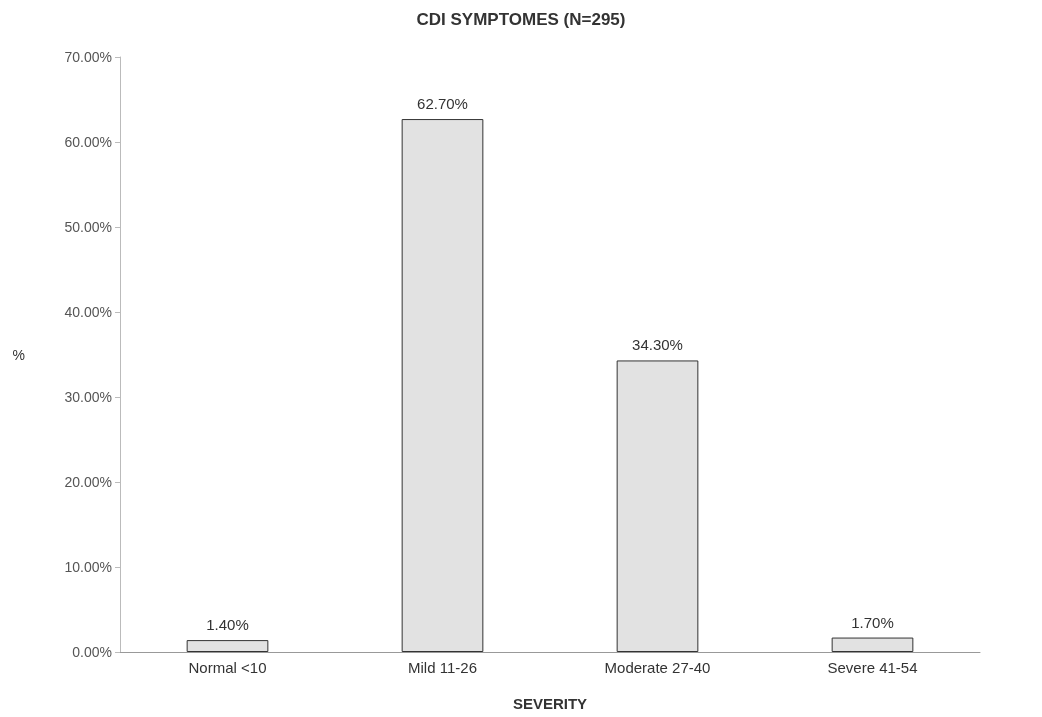 Image resolution: width=1042 pixels, height=717 pixels. I want to click on x-tick-label: Moderate 27-40, so click(657, 667).